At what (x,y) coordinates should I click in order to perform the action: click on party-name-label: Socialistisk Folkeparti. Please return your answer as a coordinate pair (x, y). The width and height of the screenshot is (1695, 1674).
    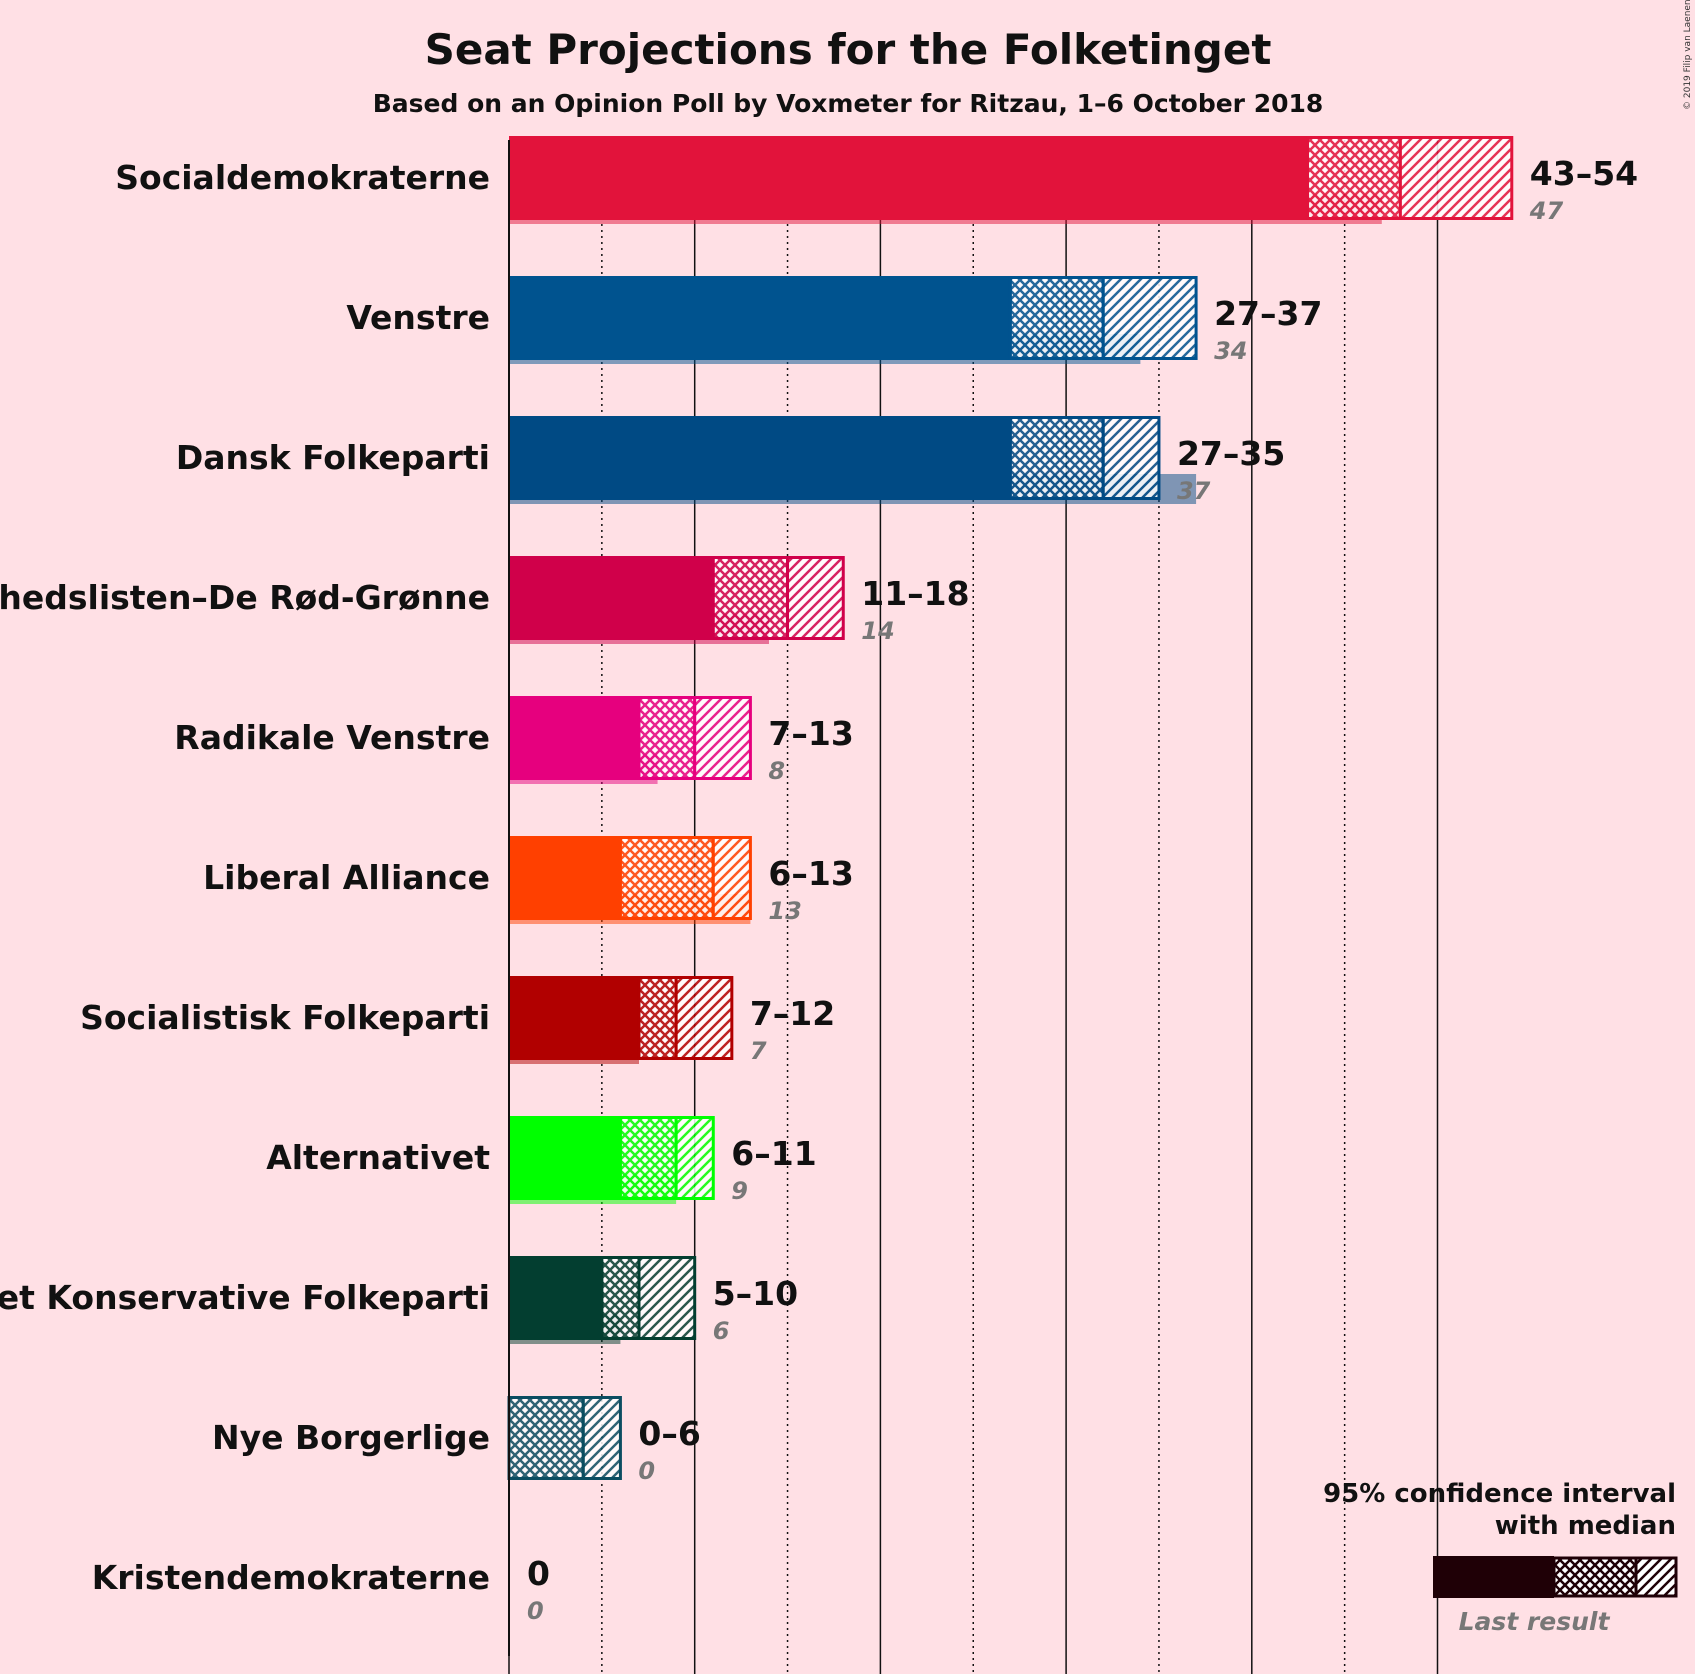
    Looking at the image, I should click on (285, 1017).